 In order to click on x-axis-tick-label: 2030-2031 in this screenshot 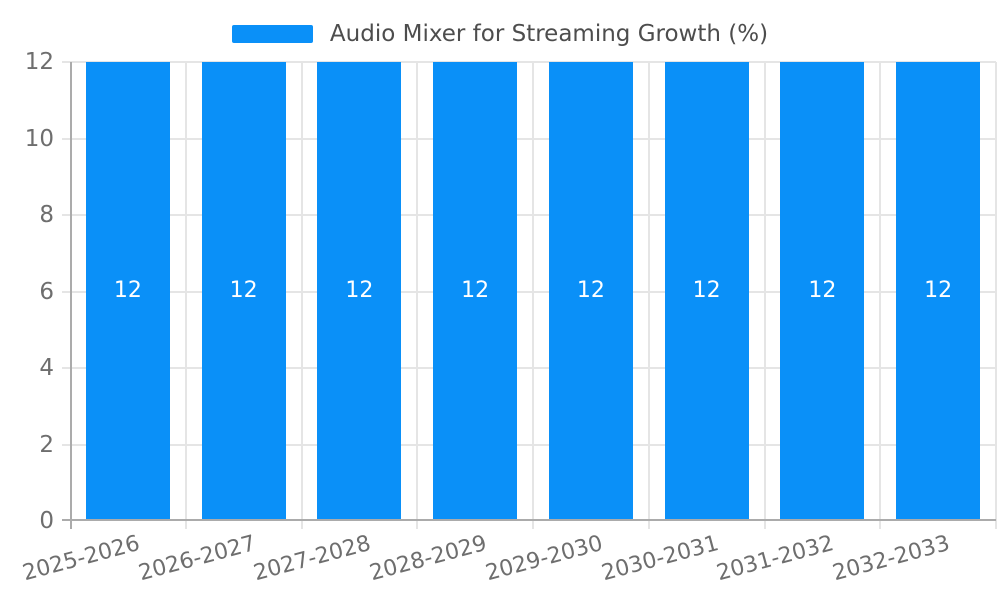, I will do `click(660, 559)`.